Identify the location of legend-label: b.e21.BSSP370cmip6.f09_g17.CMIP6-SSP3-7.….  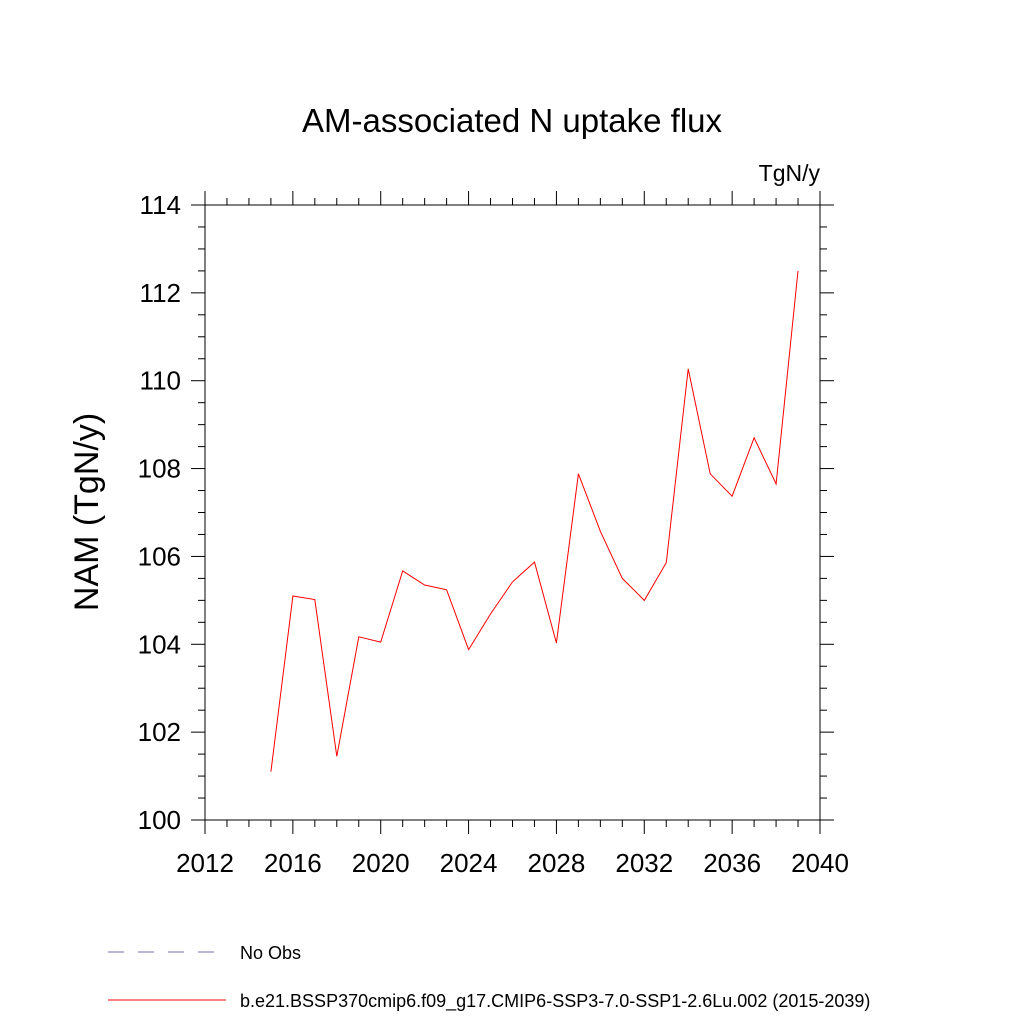
(555, 1001).